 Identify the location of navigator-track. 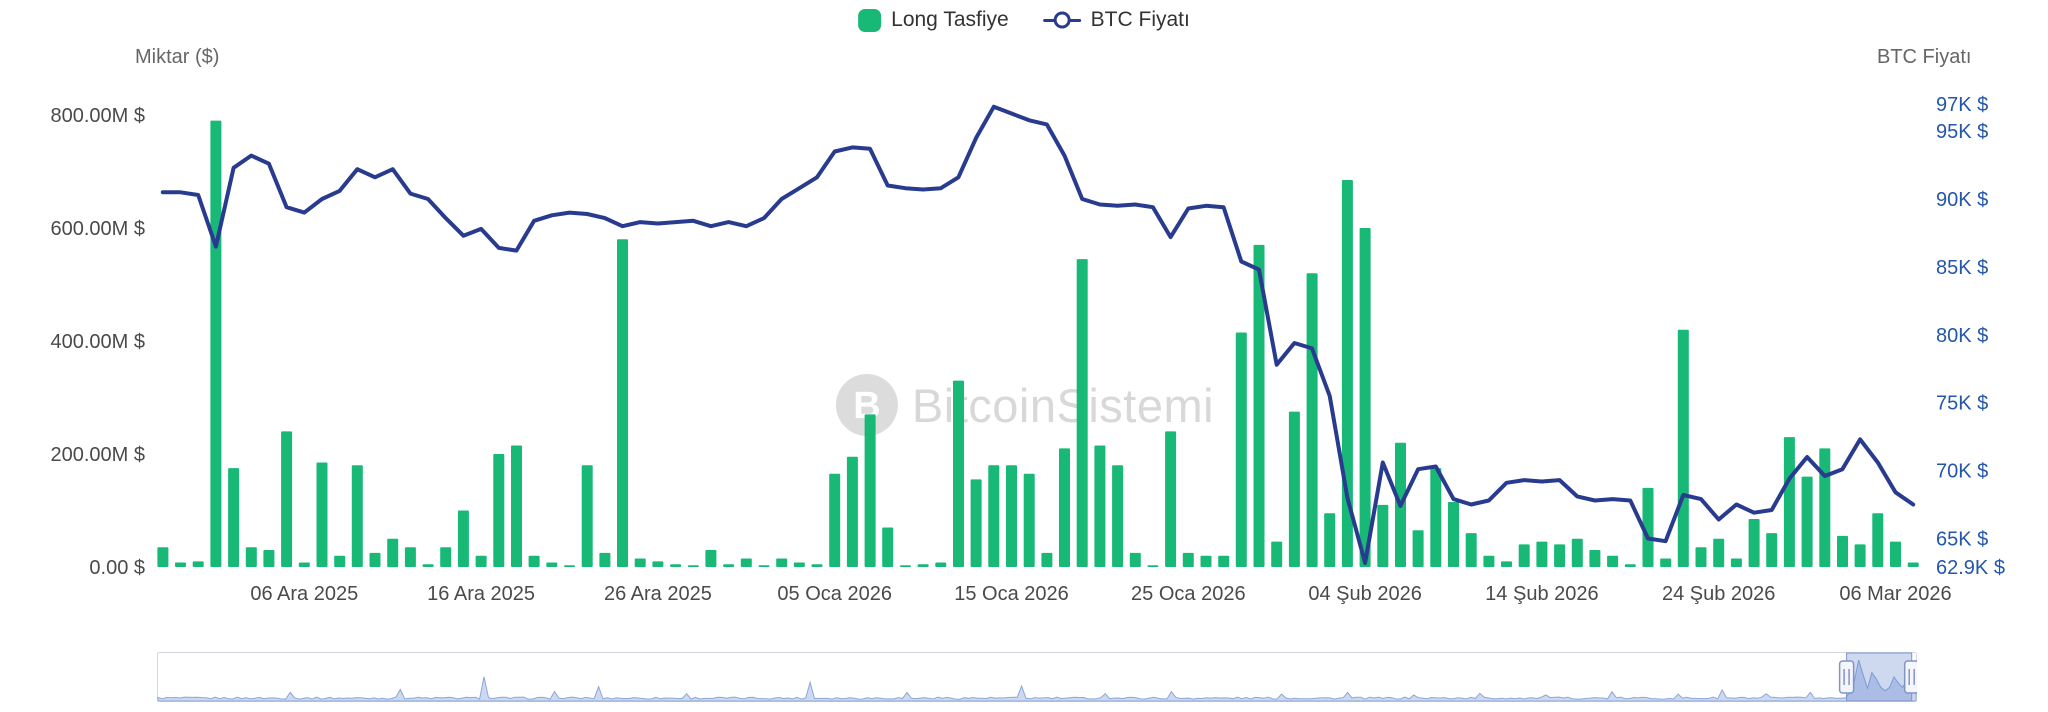
(1037, 677).